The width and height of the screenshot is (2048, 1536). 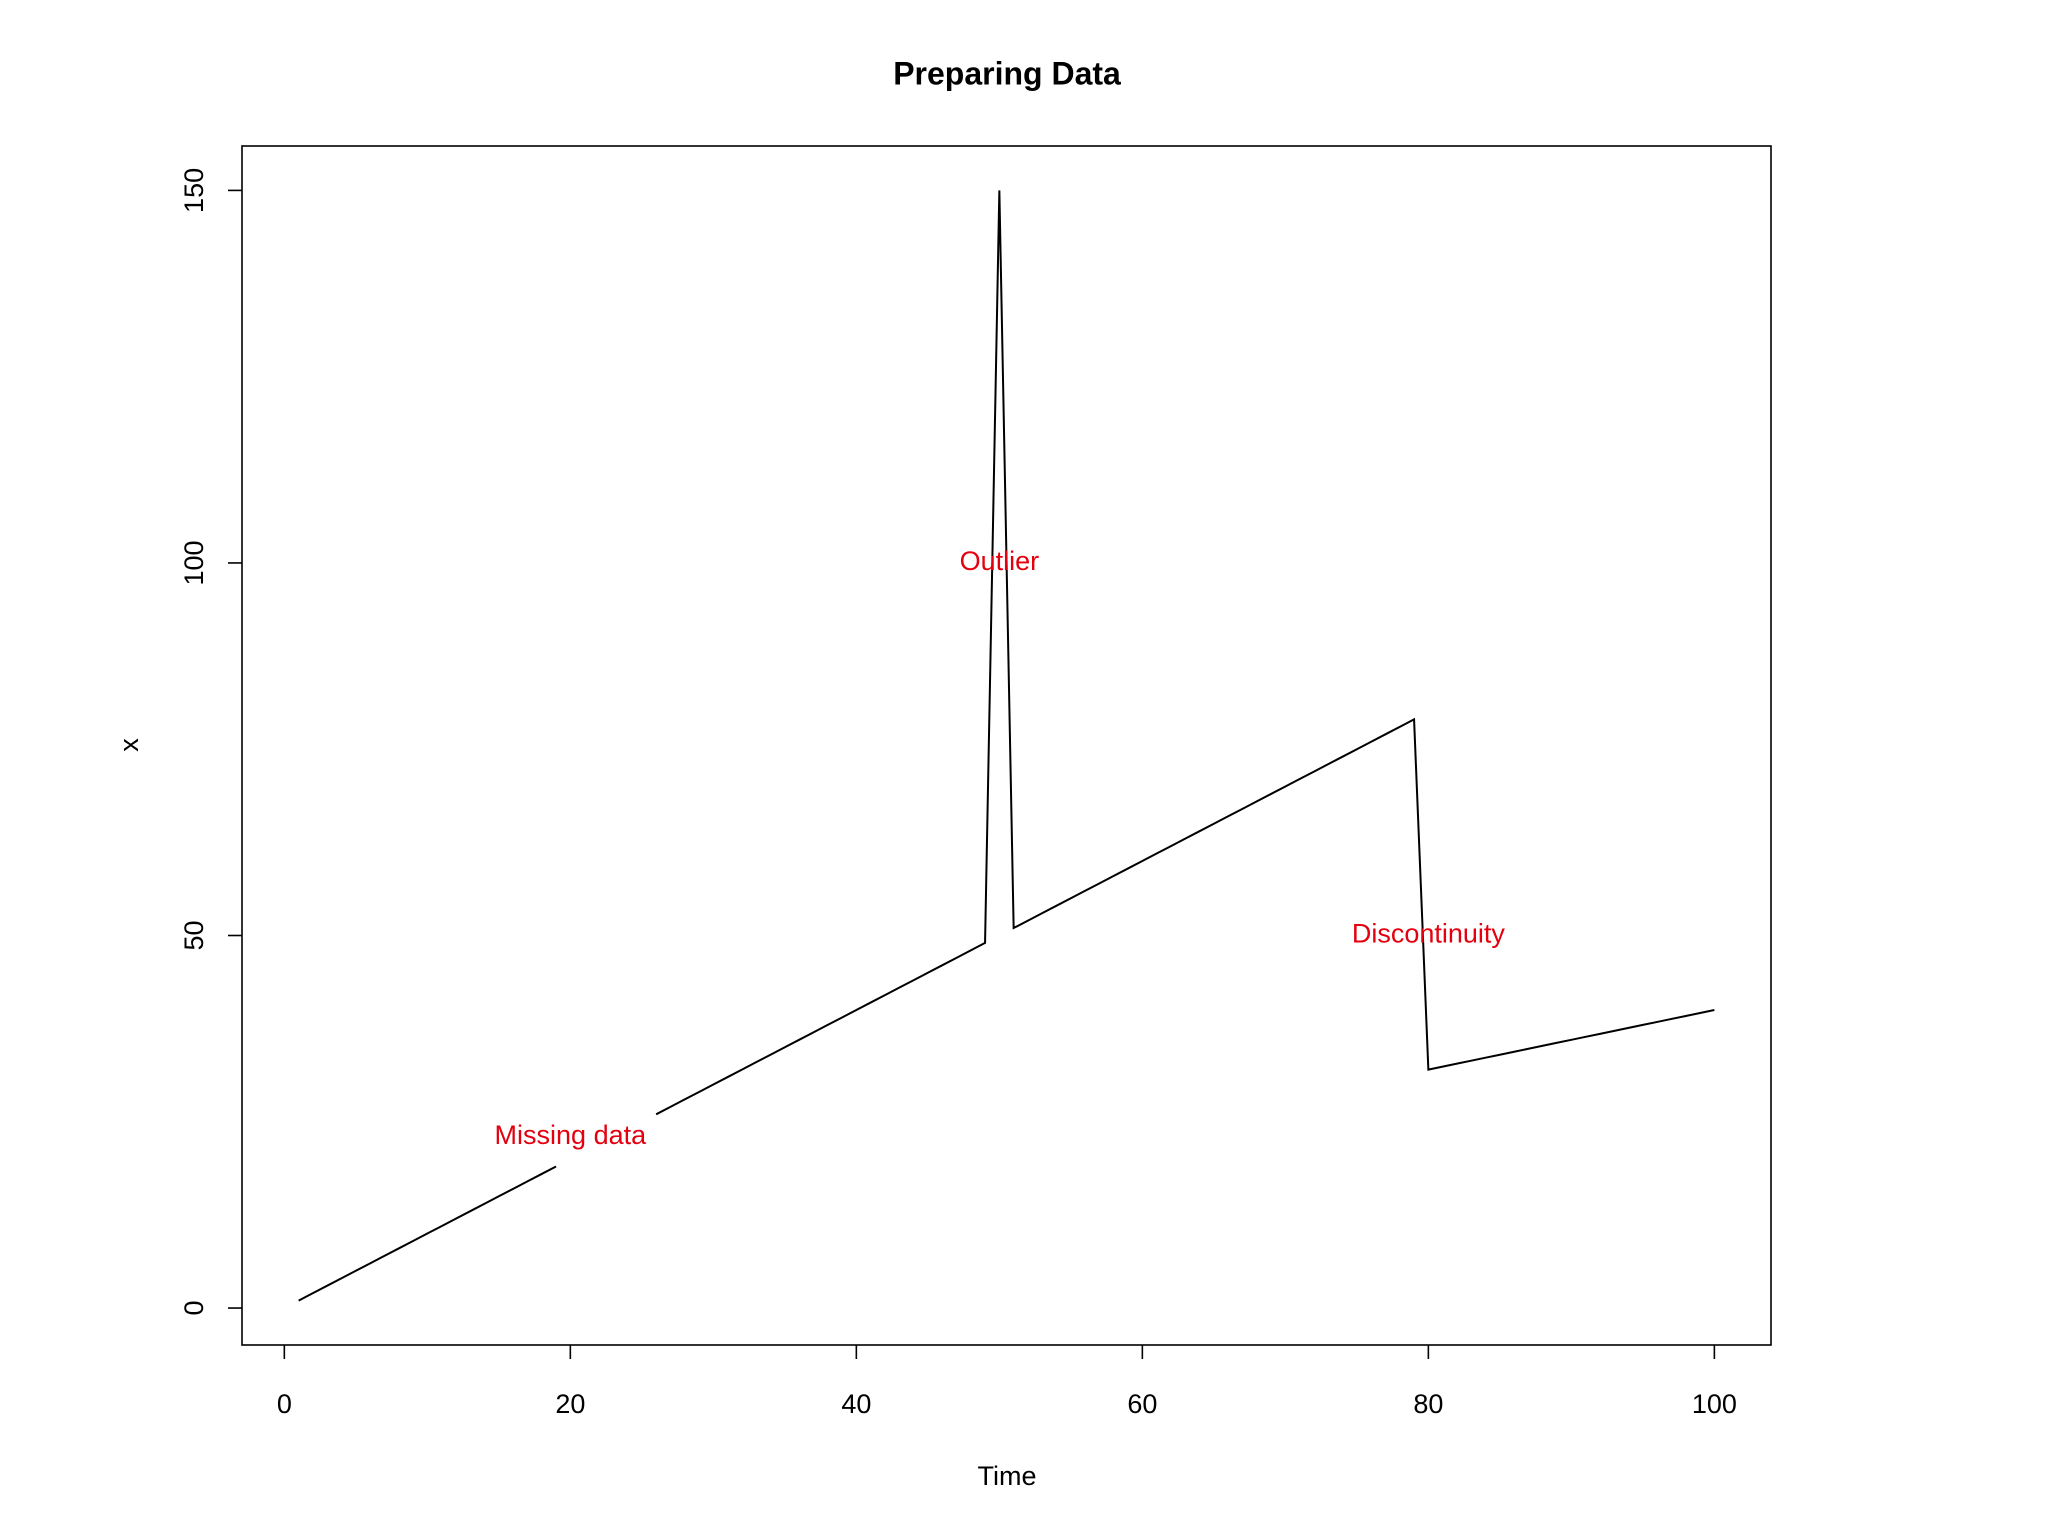 What do you see at coordinates (129, 745) in the screenshot?
I see `y-axis-label: x` at bounding box center [129, 745].